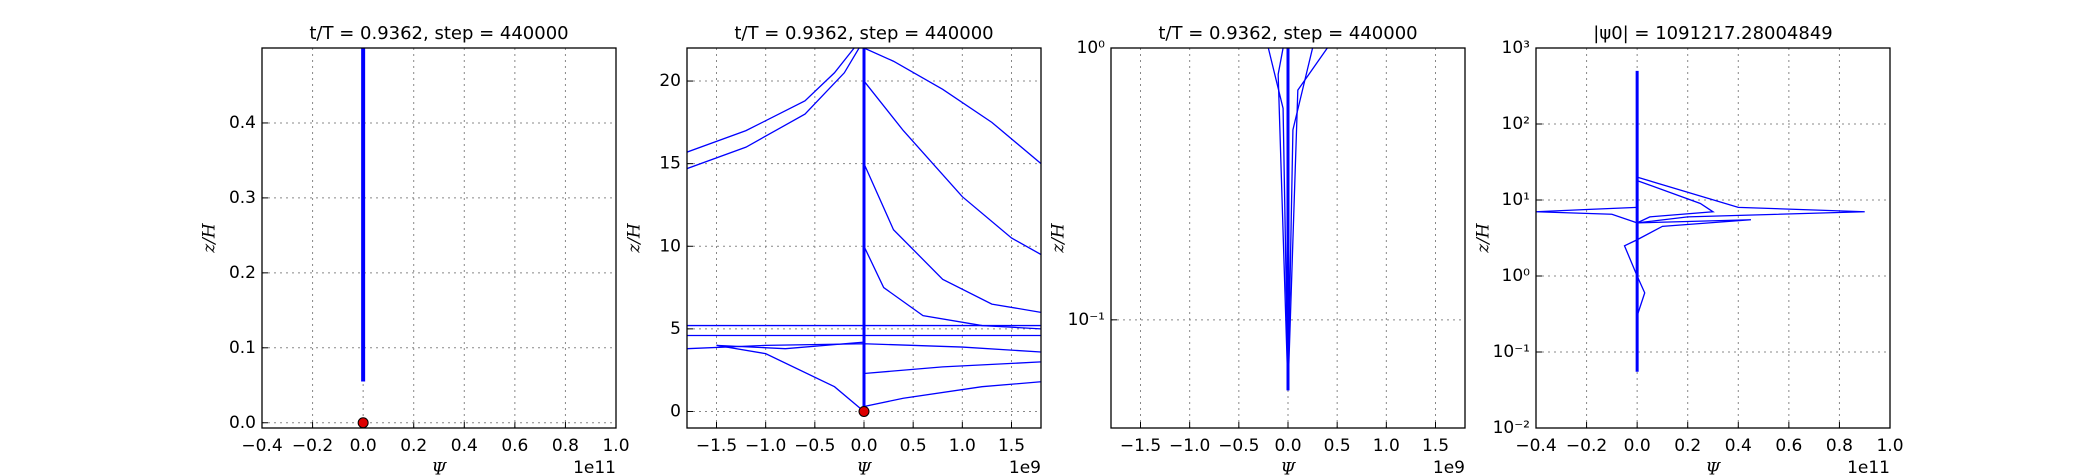  What do you see at coordinates (242, 423) in the screenshot?
I see `y-tick-label: 0.0` at bounding box center [242, 423].